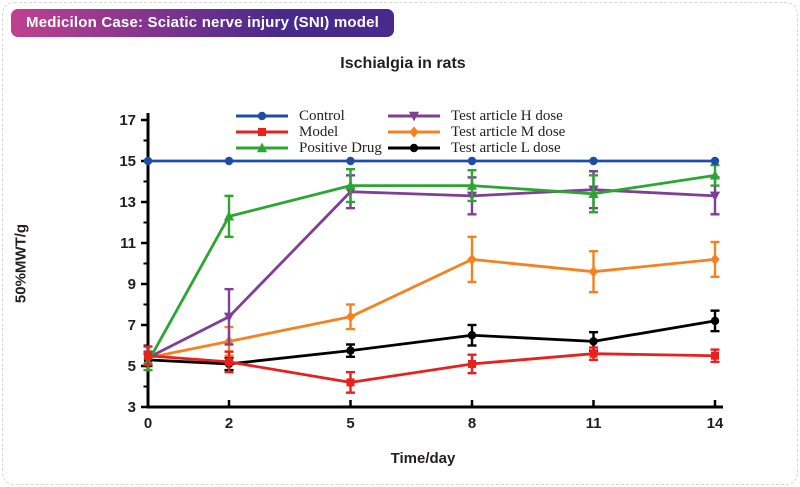  Describe the element at coordinates (414, 116) in the screenshot. I see `legend-swatch-triangle-down-icon` at that location.